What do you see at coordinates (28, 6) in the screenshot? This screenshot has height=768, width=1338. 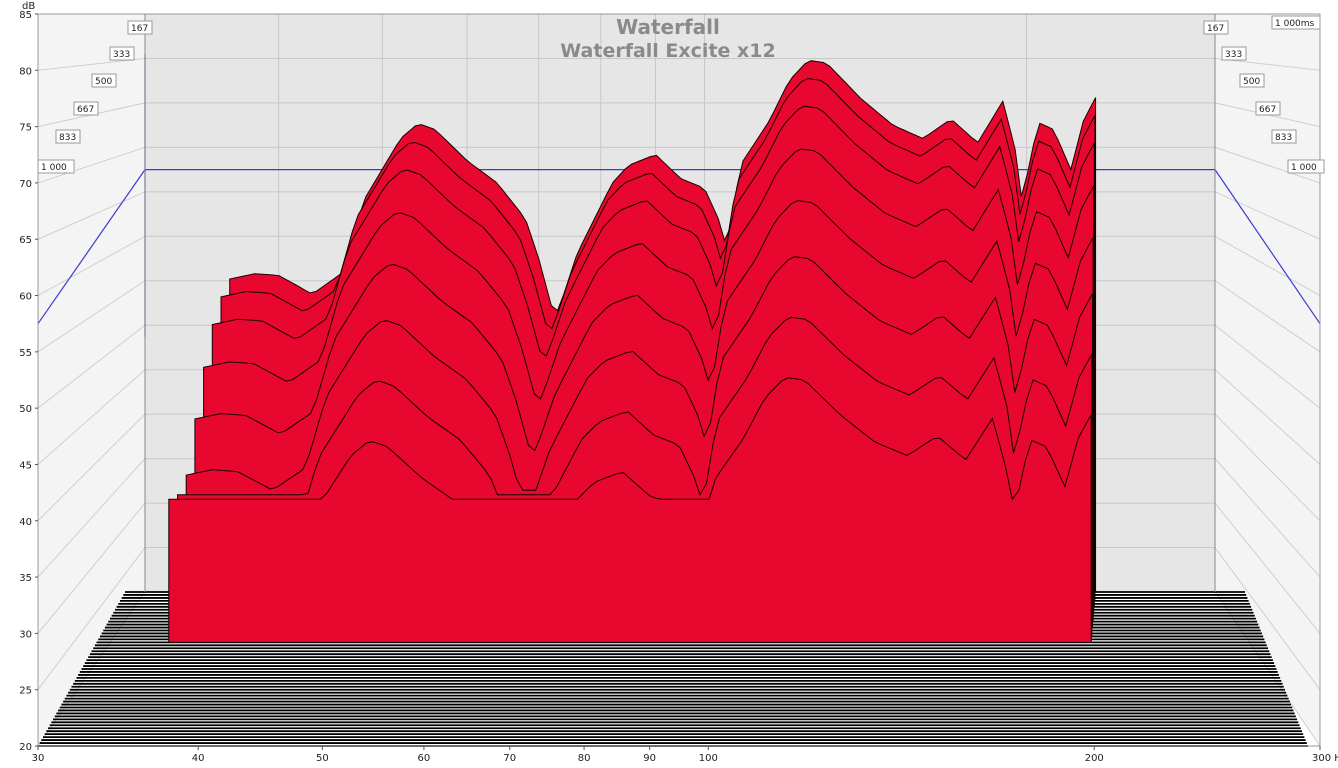 I see `y-unit-label: dB` at bounding box center [28, 6].